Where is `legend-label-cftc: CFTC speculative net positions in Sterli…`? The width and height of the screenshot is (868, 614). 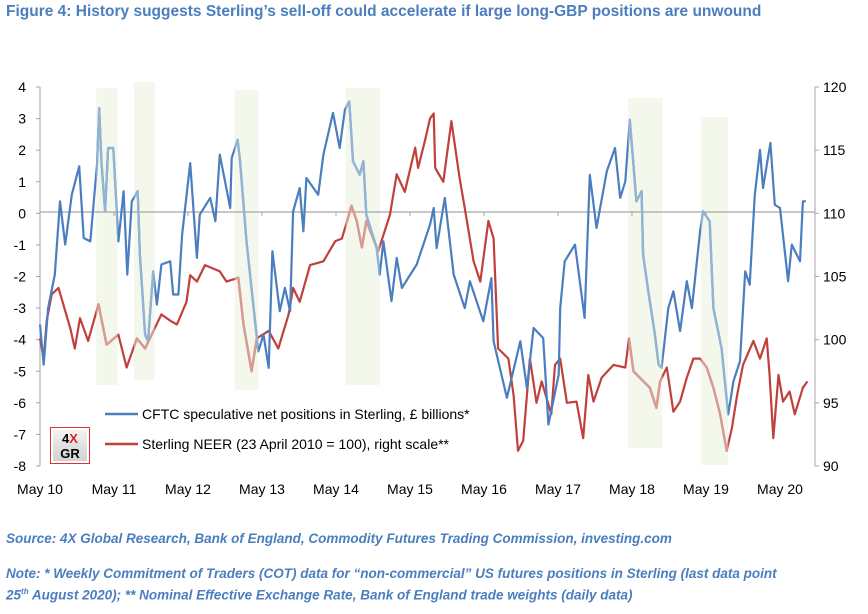
legend-label-cftc: CFTC speculative net positions in Sterli… is located at coordinates (306, 414).